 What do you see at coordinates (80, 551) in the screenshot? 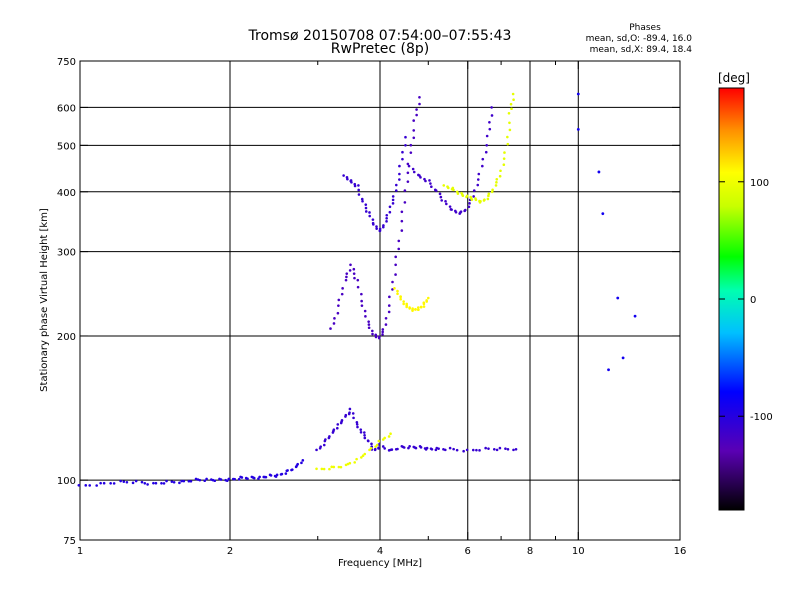
I see `x-tick-label: 1` at bounding box center [80, 551].